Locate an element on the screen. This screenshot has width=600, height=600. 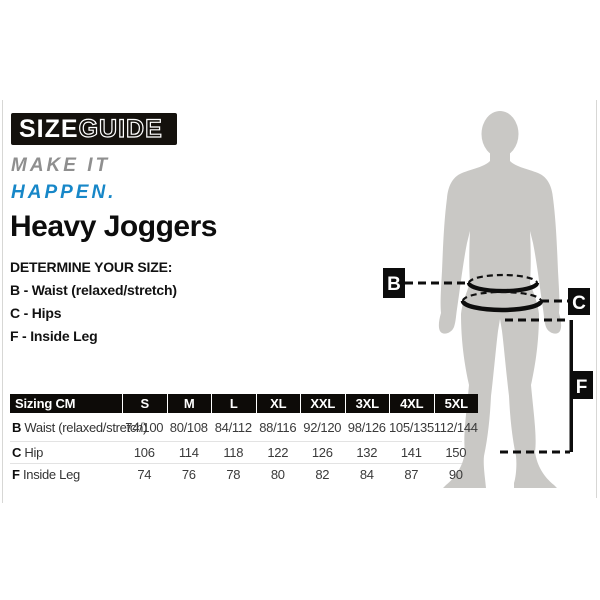
hip-value-4xl: 141 is located at coordinates (411, 452).